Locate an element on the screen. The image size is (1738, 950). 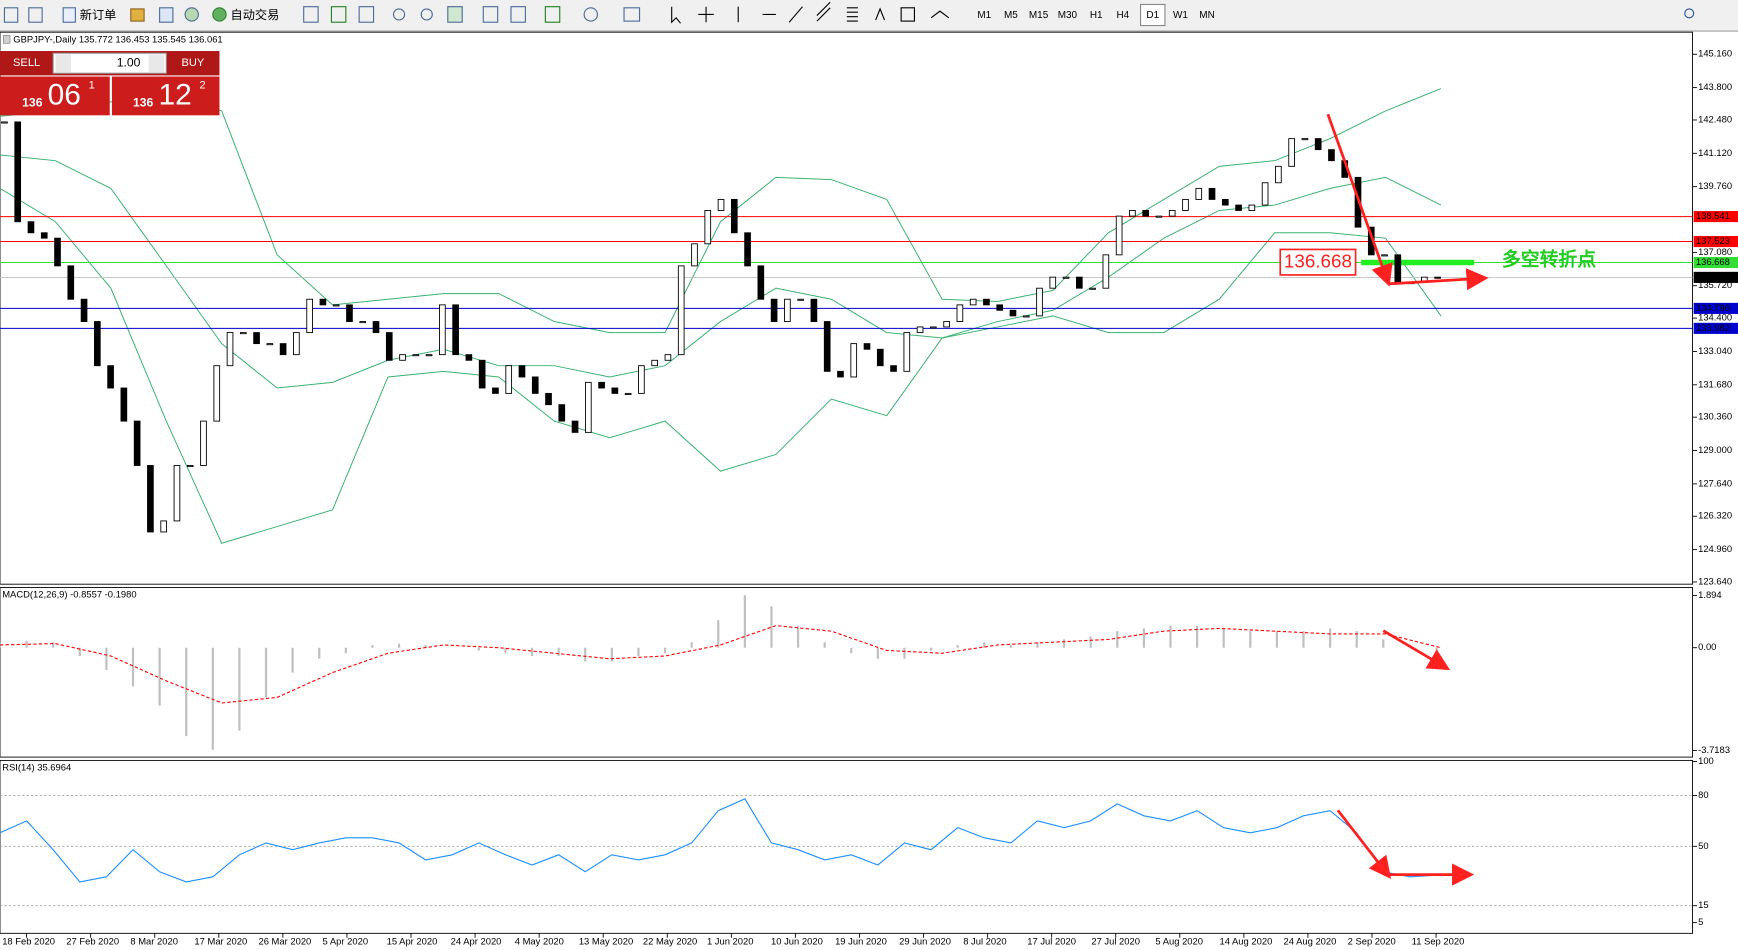
buy-button is located at coordinates (165, 96).